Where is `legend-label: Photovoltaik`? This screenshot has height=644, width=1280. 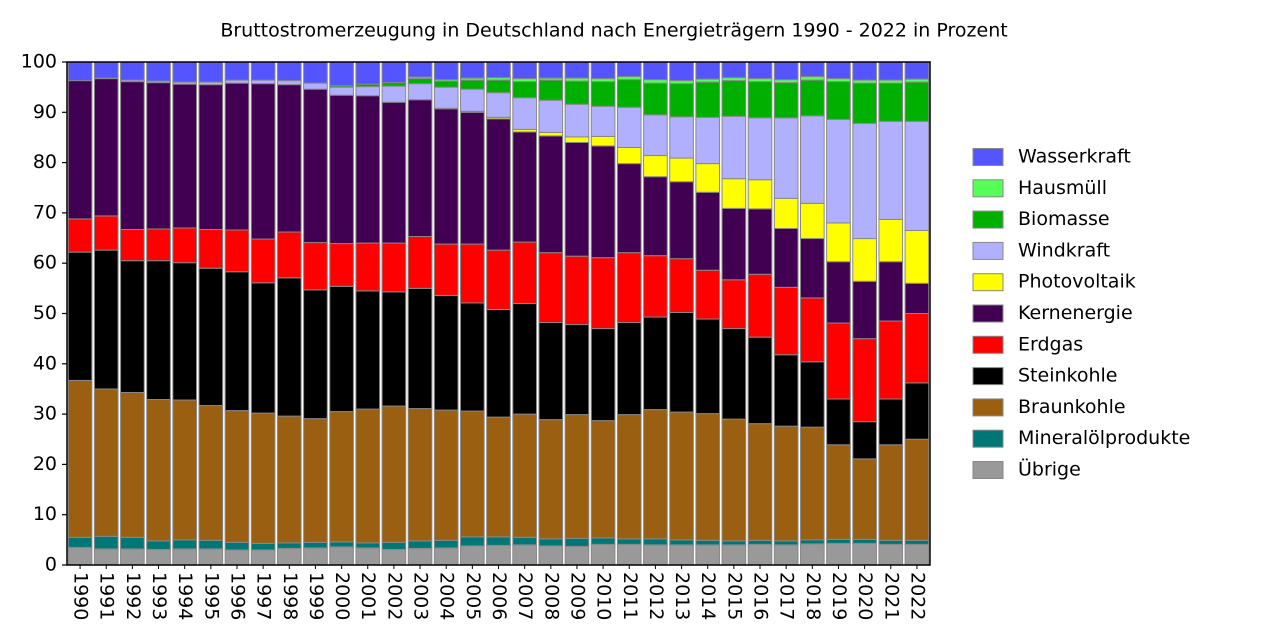 legend-label: Photovoltaik is located at coordinates (1077, 282).